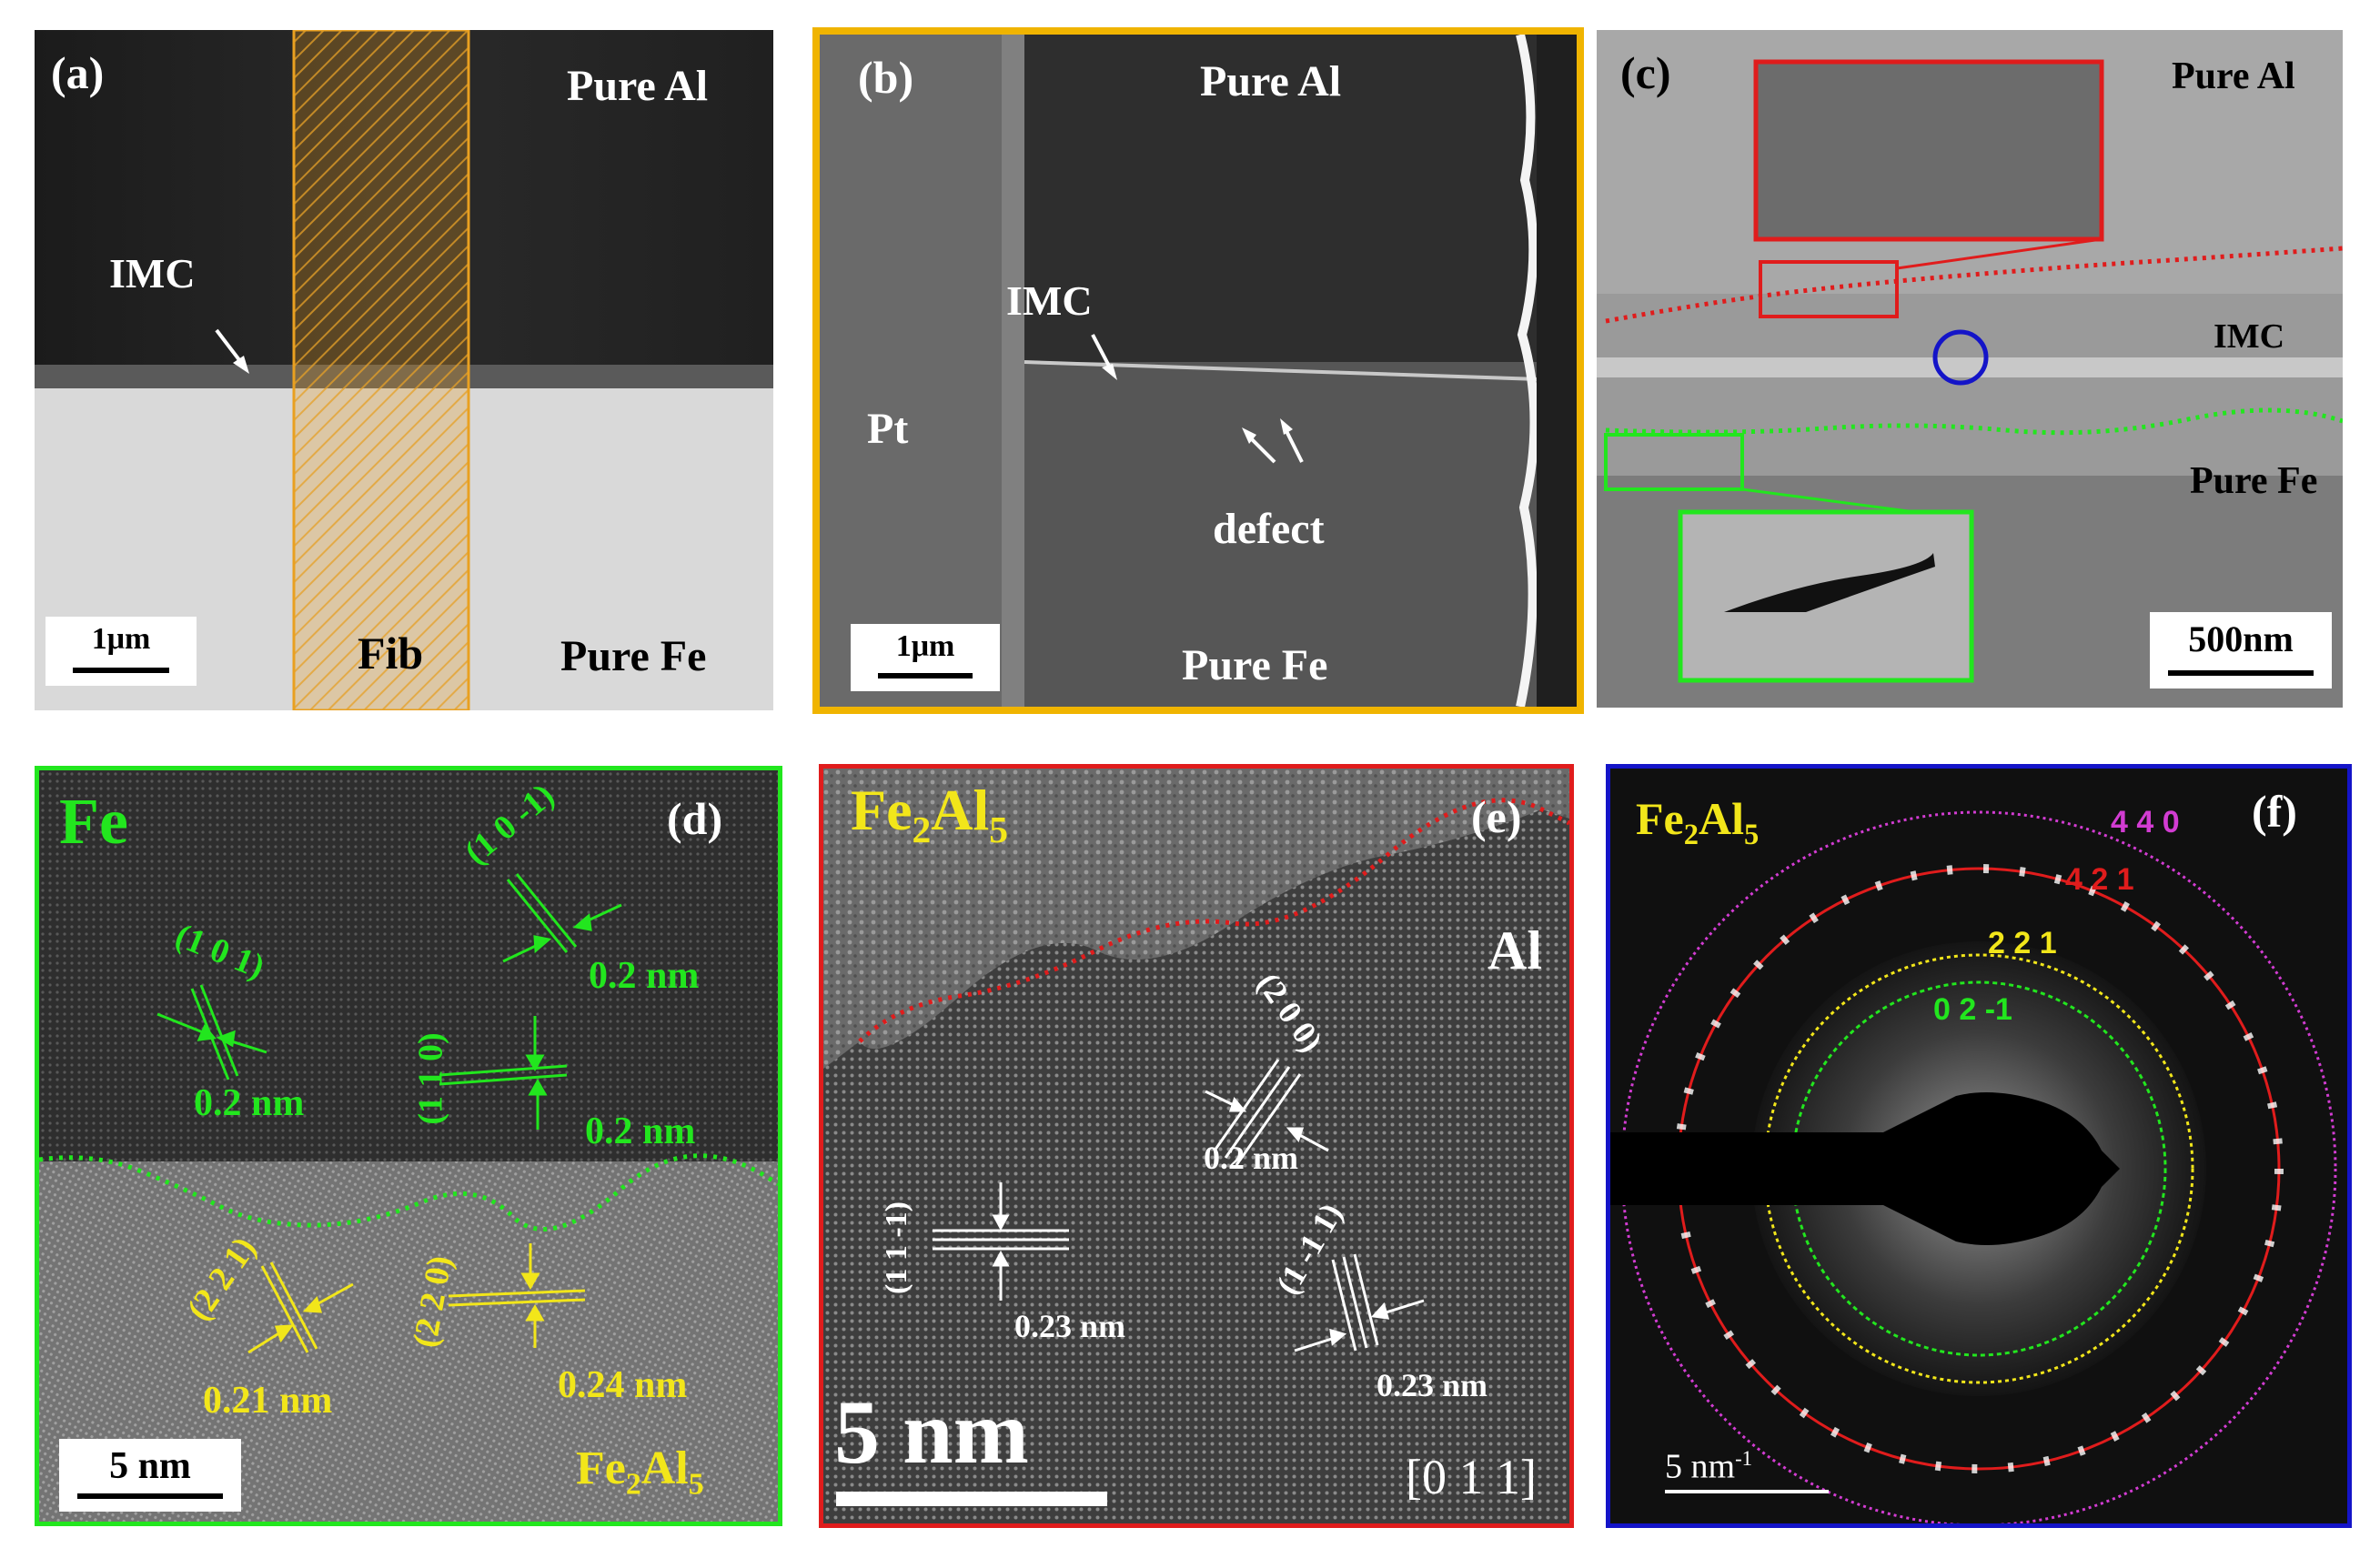 The image size is (2380, 1558). Describe the element at coordinates (1660, 818) in the screenshot. I see `panel-f-phase-base: Fe` at that location.